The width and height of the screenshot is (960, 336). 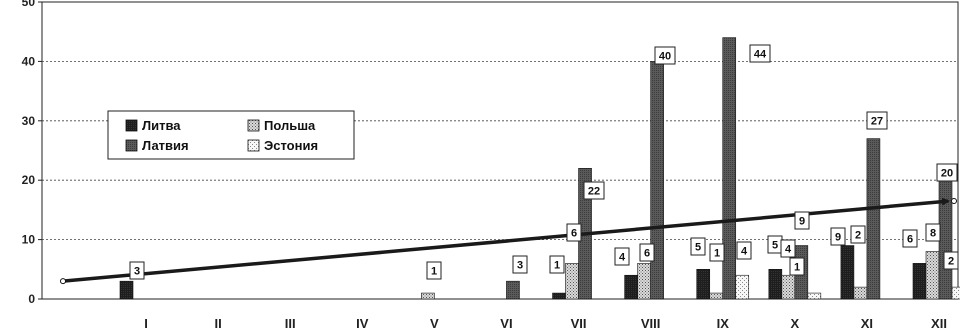 What do you see at coordinates (146, 323) in the screenshot?
I see `x-tick-label: I` at bounding box center [146, 323].